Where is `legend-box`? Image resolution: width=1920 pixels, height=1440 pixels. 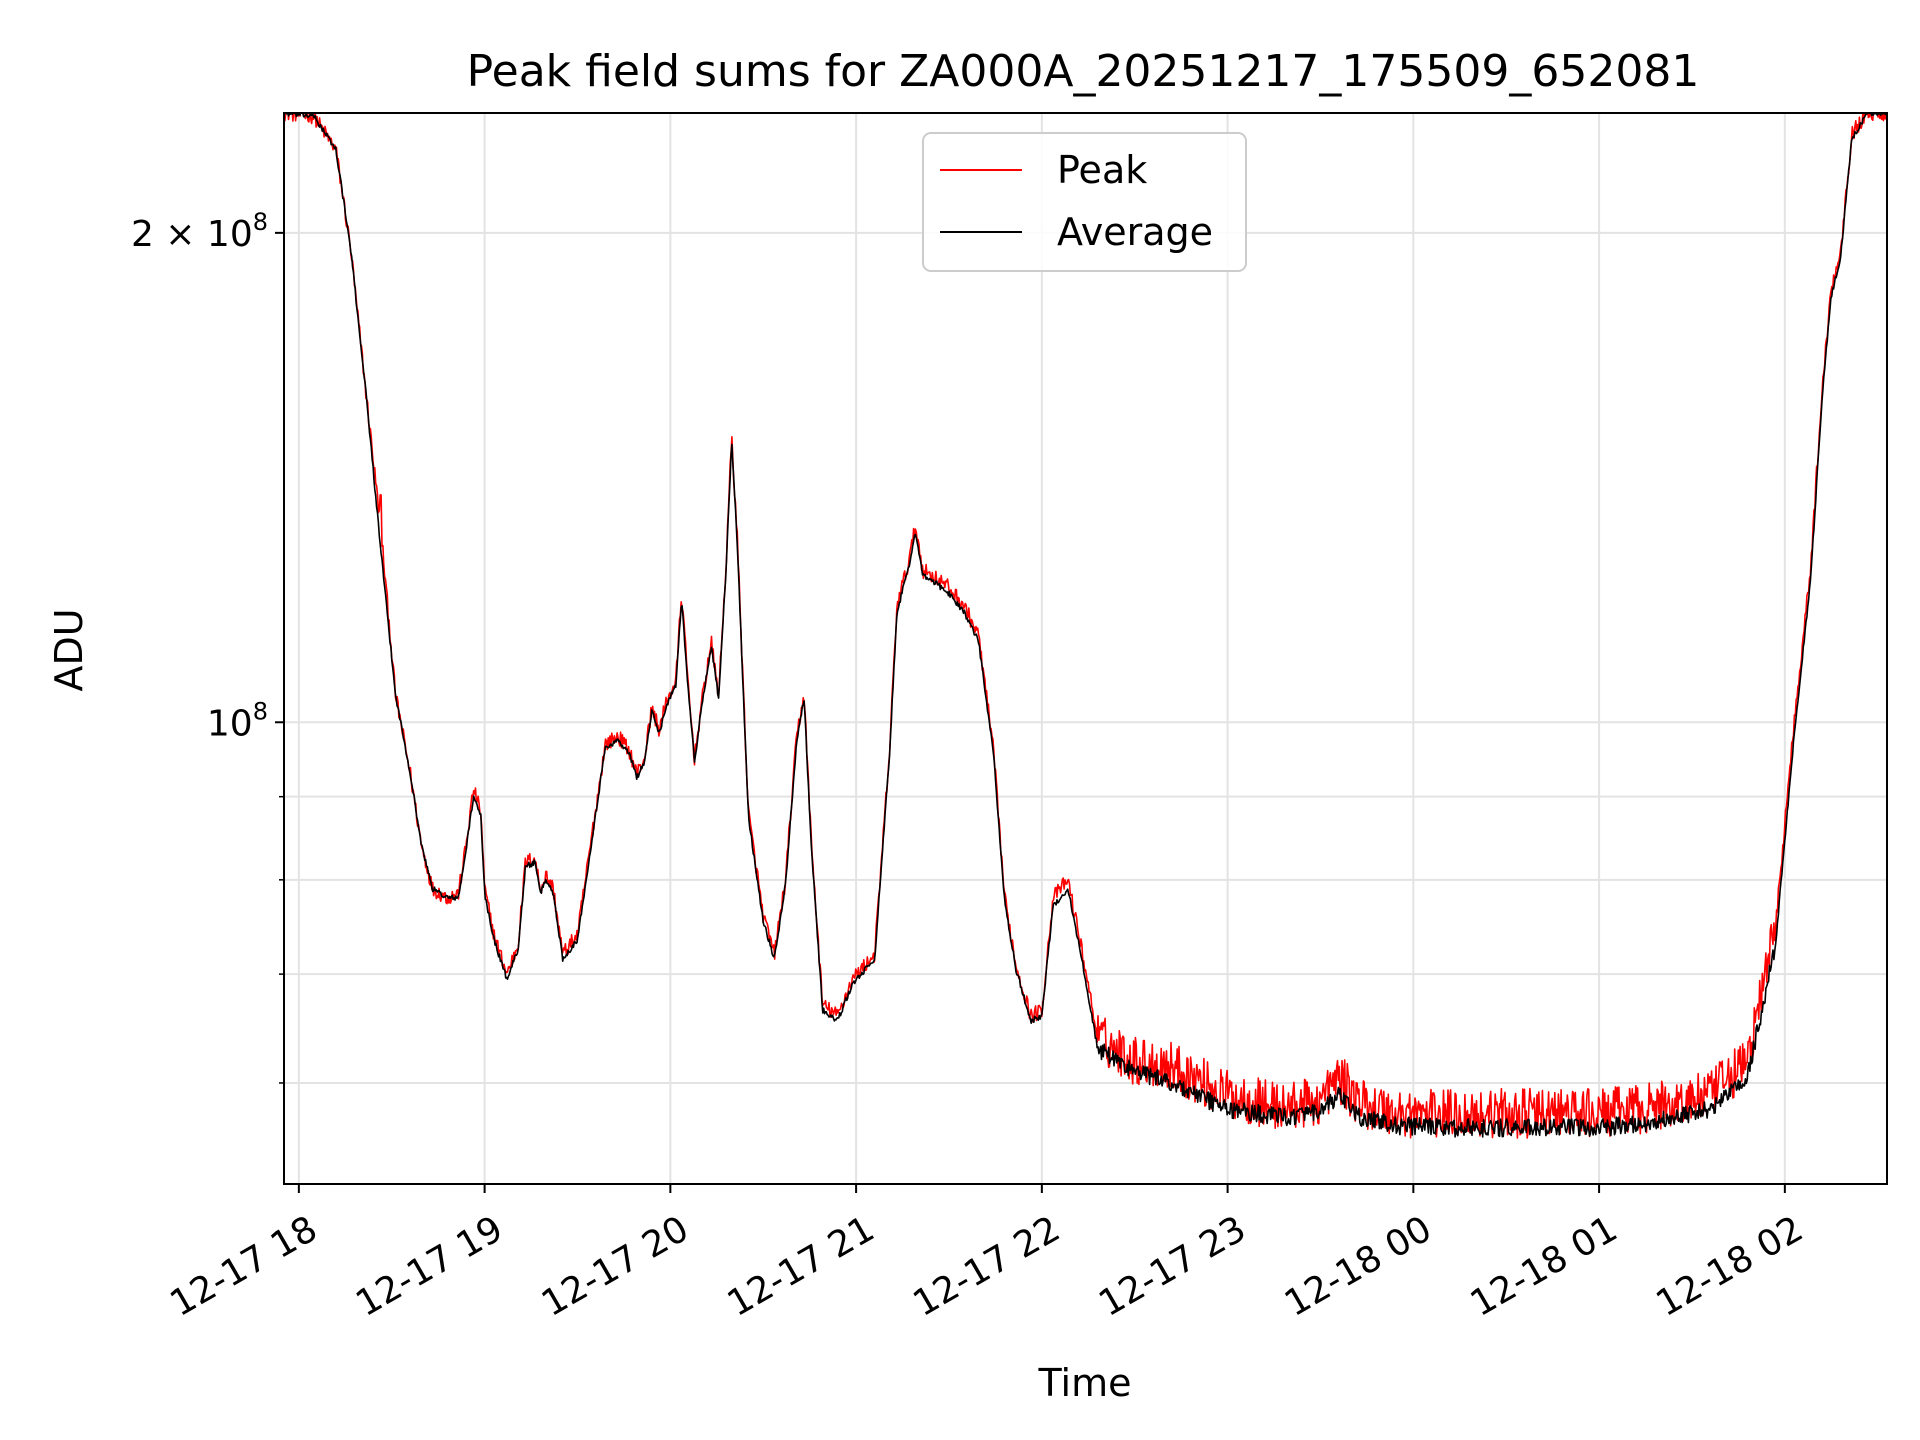 legend-box is located at coordinates (1084, 202).